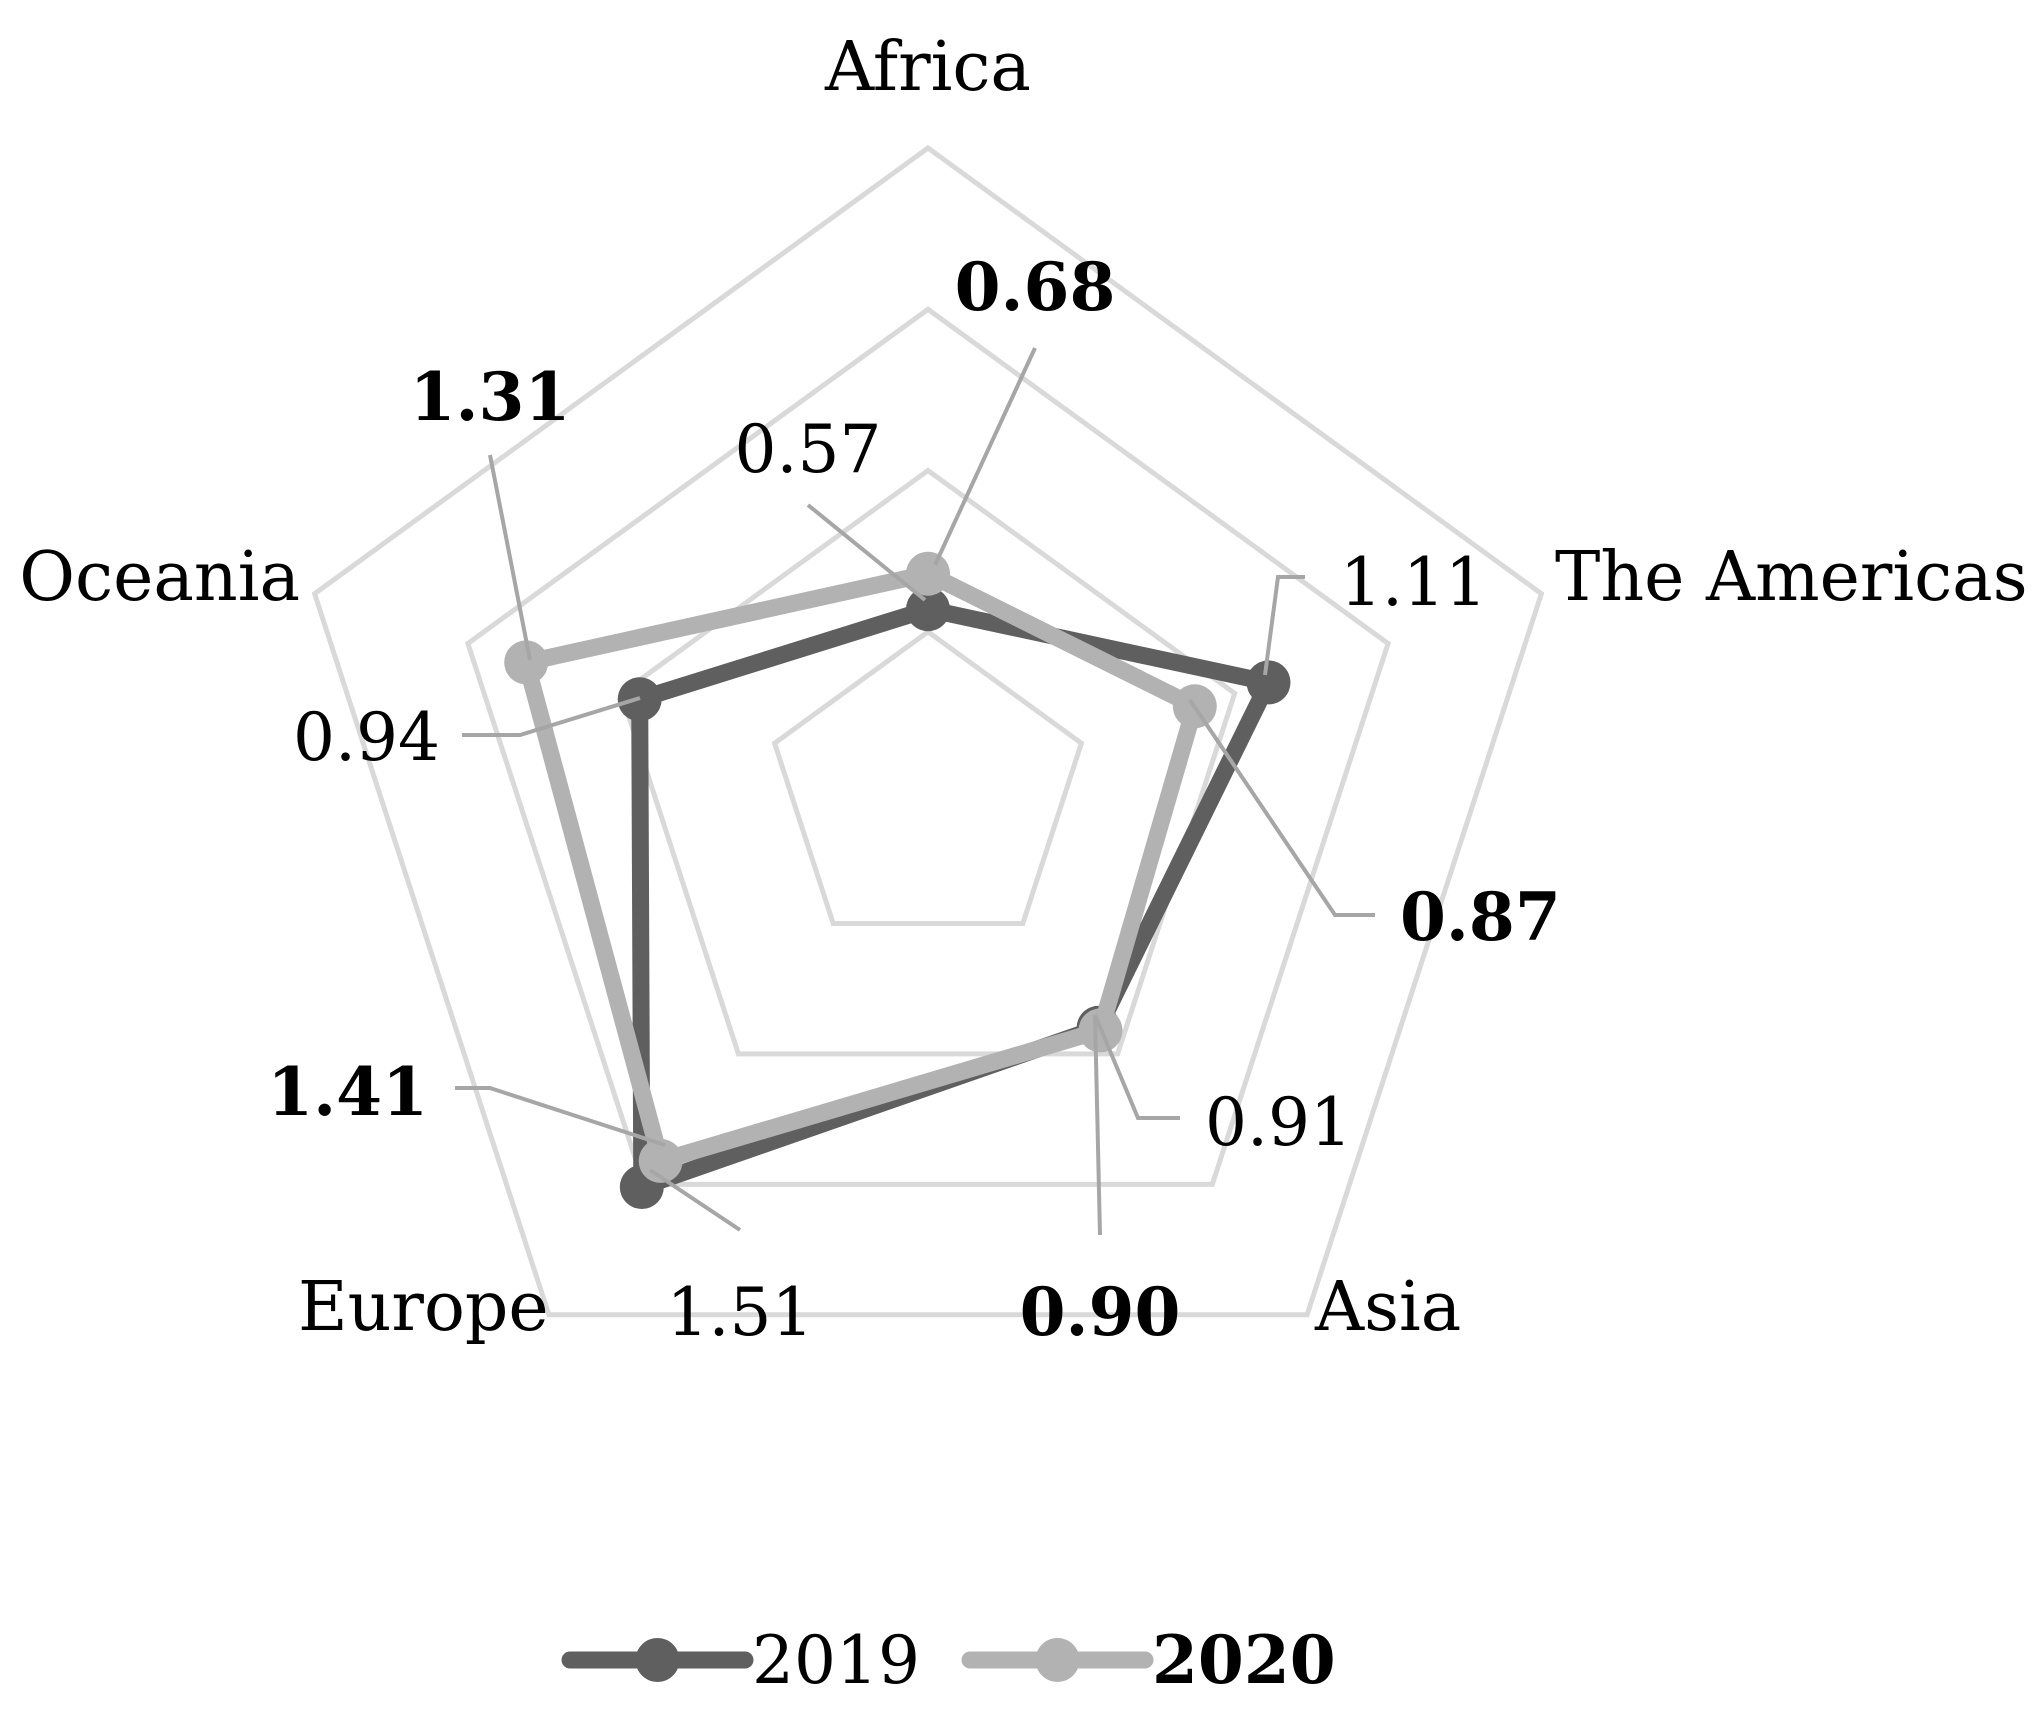  What do you see at coordinates (866, 552) in the screenshot?
I see `leader-line-2019-africa` at bounding box center [866, 552].